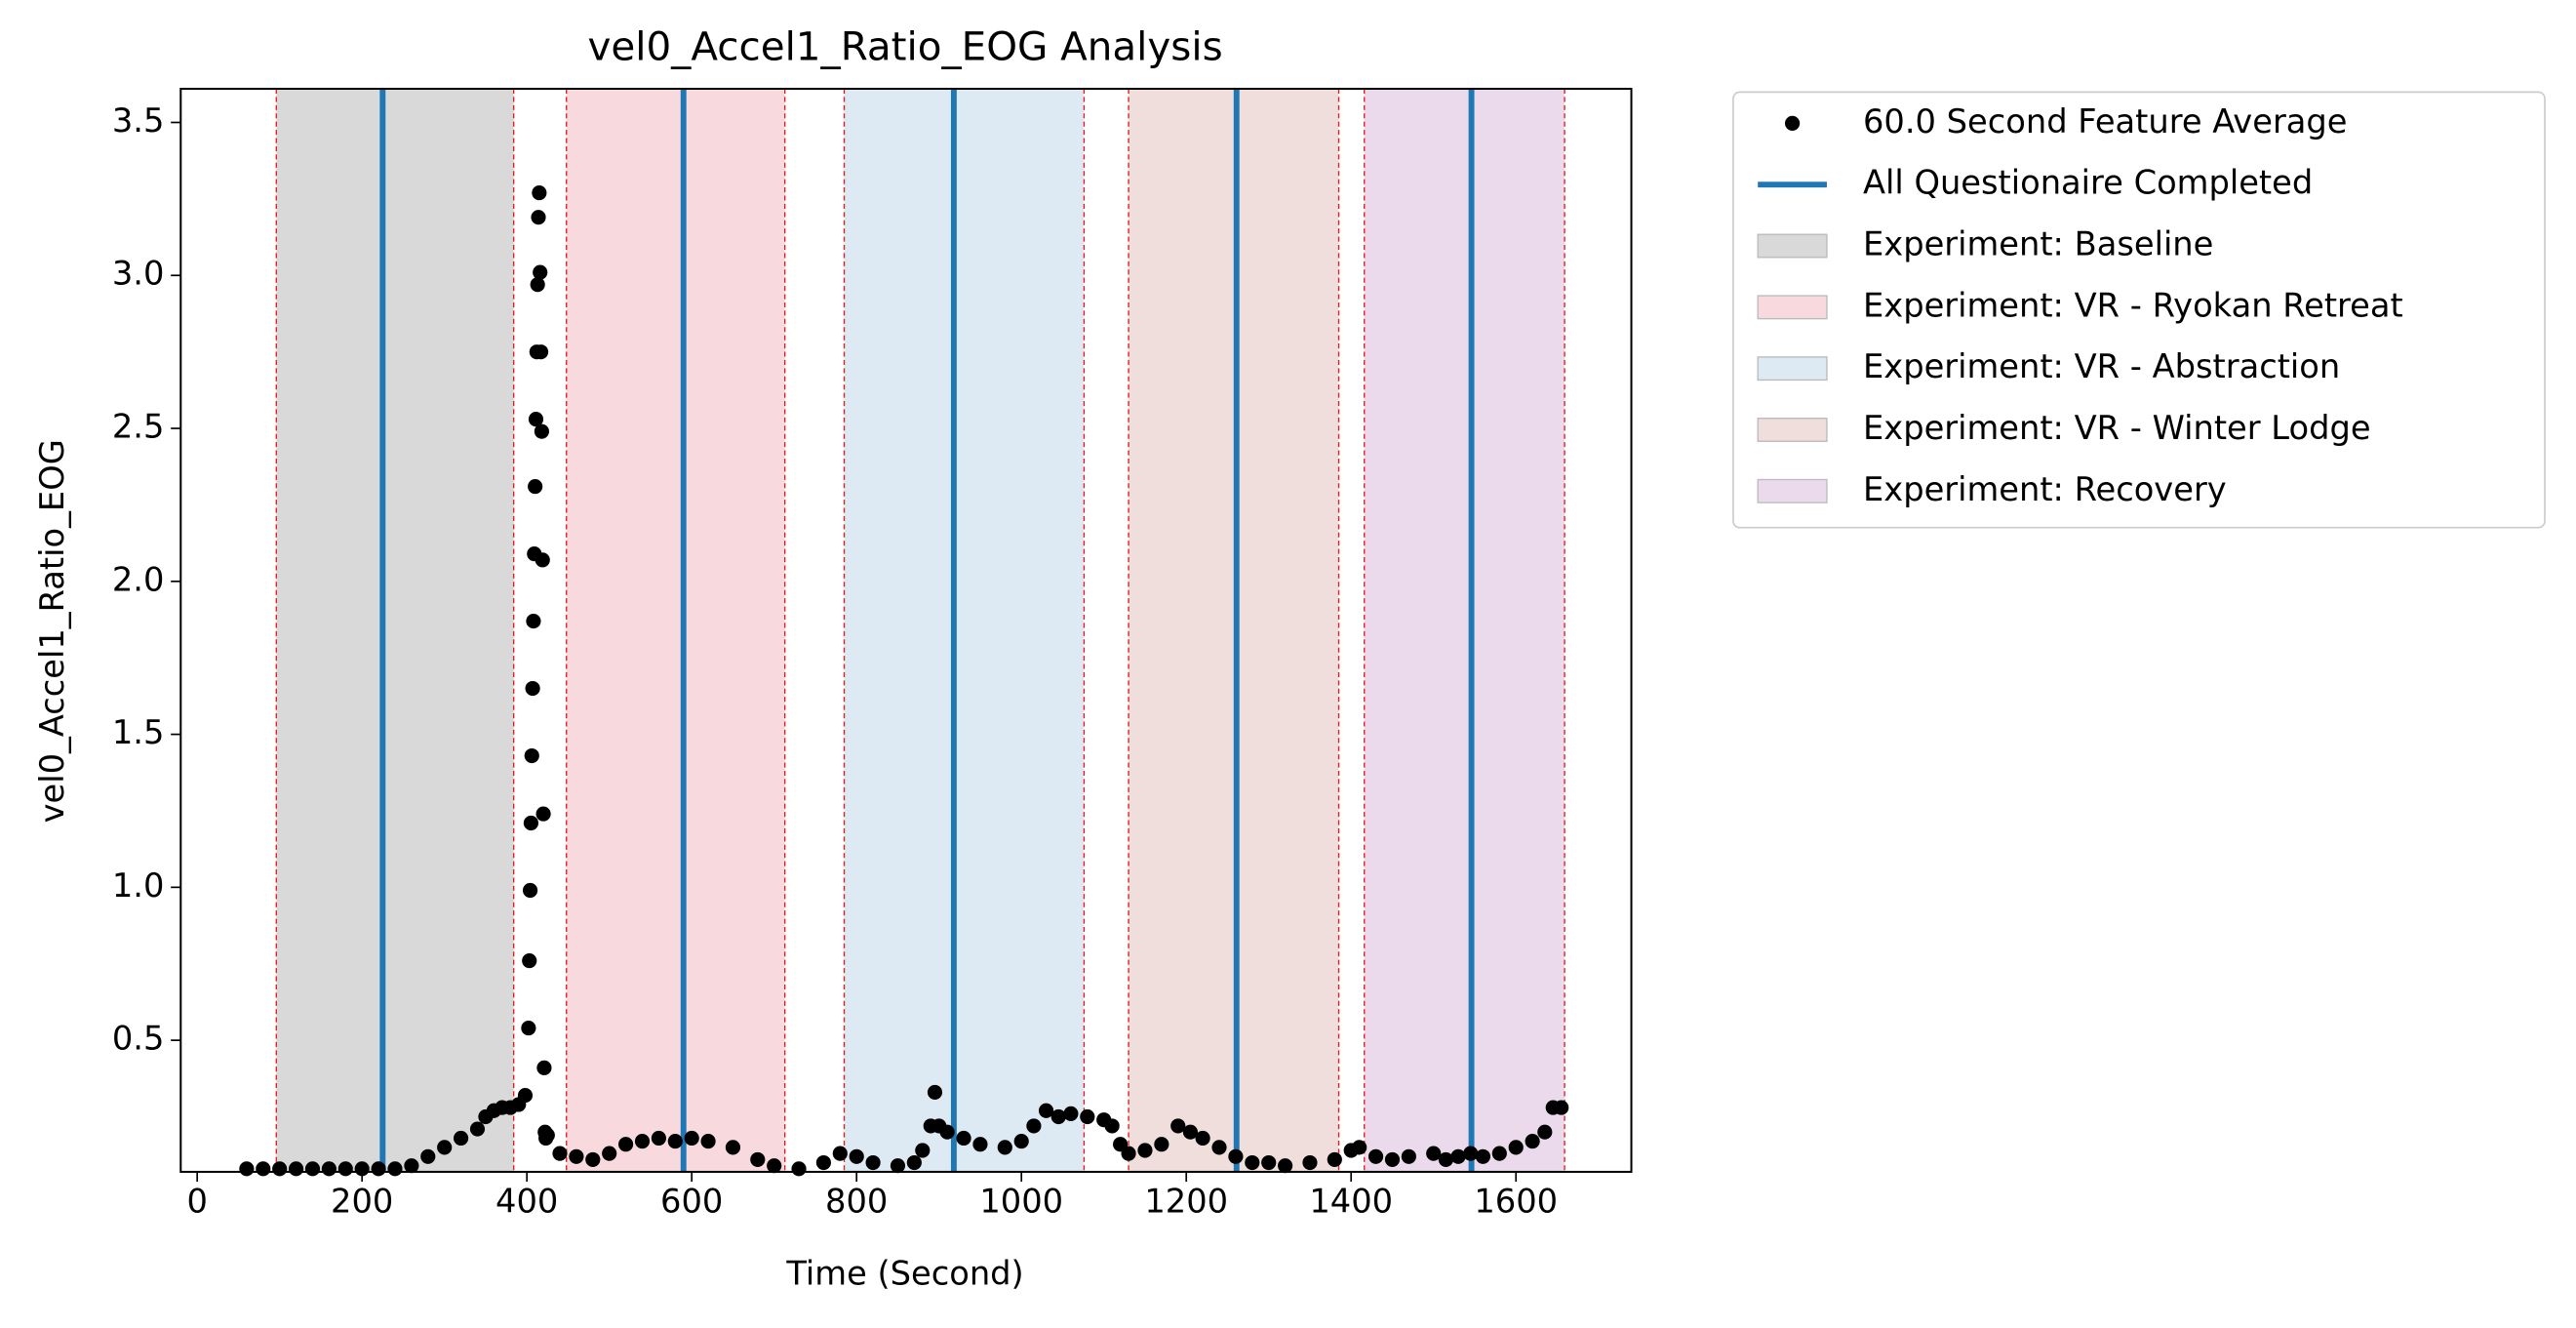  What do you see at coordinates (2133, 305) in the screenshot?
I see `legend-label: Experiment: VR - Ryokan Retreat` at bounding box center [2133, 305].